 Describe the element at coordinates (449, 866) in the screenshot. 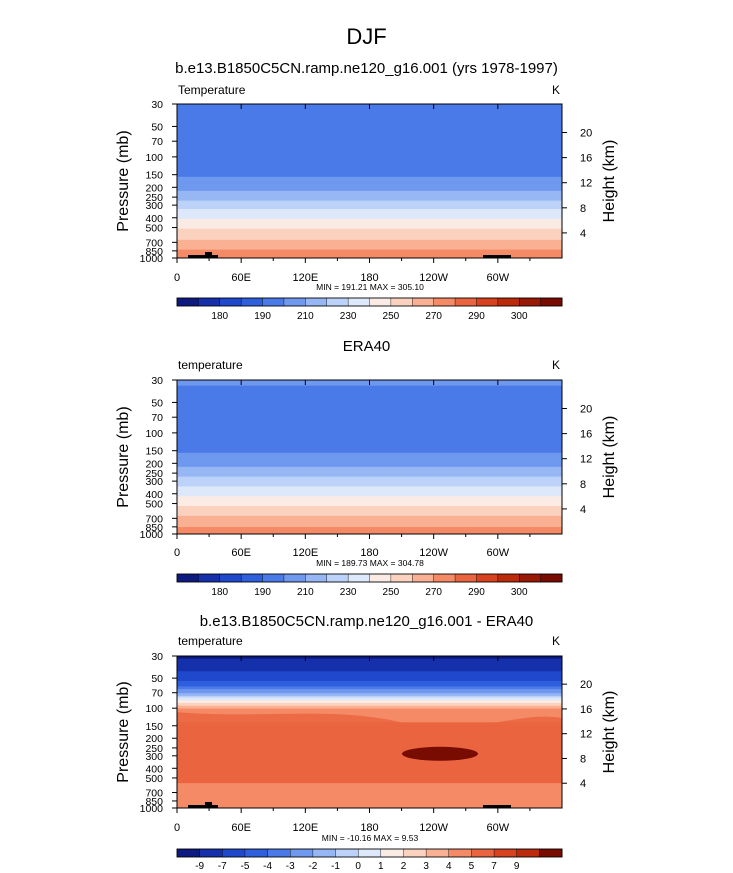

I see `colorbar-label: 4` at that location.